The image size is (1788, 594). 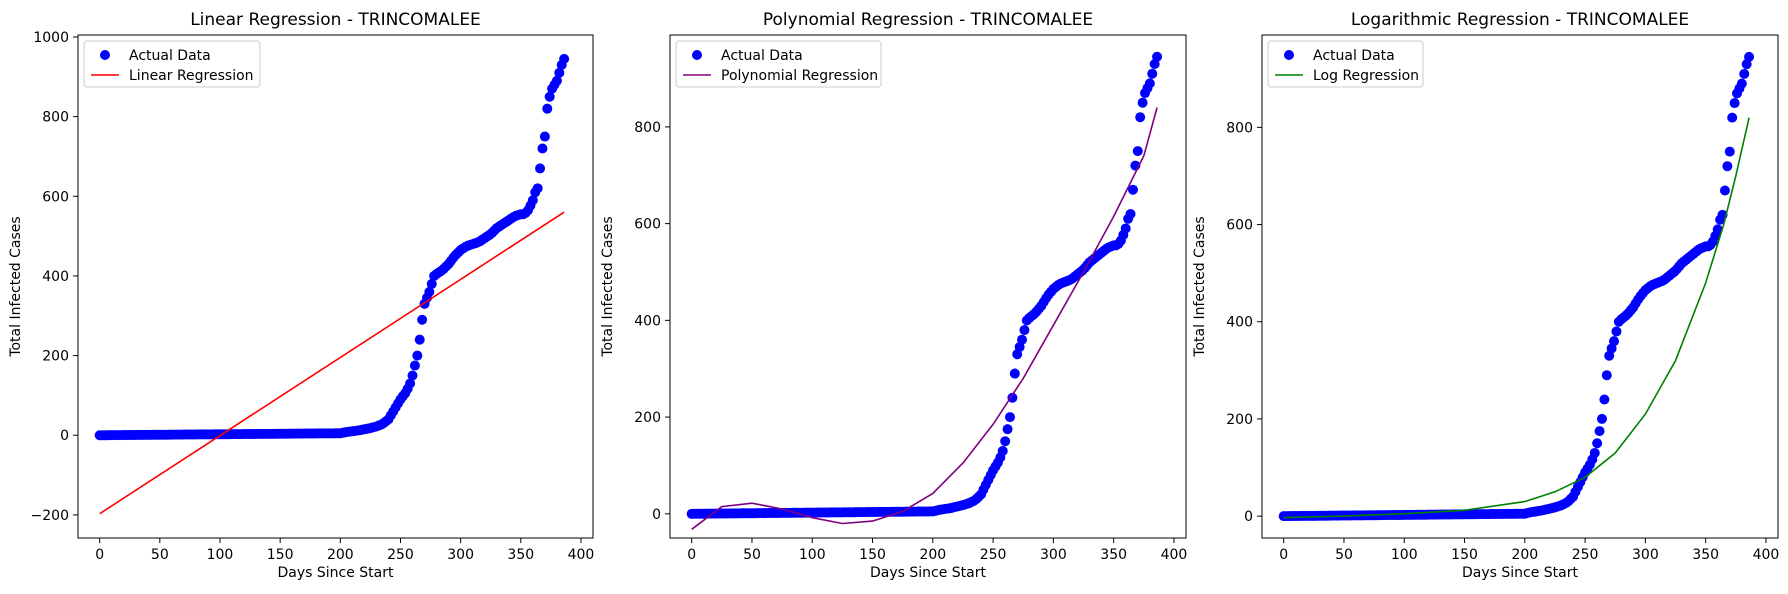 I want to click on x-tick-label: 350, so click(x=1705, y=555).